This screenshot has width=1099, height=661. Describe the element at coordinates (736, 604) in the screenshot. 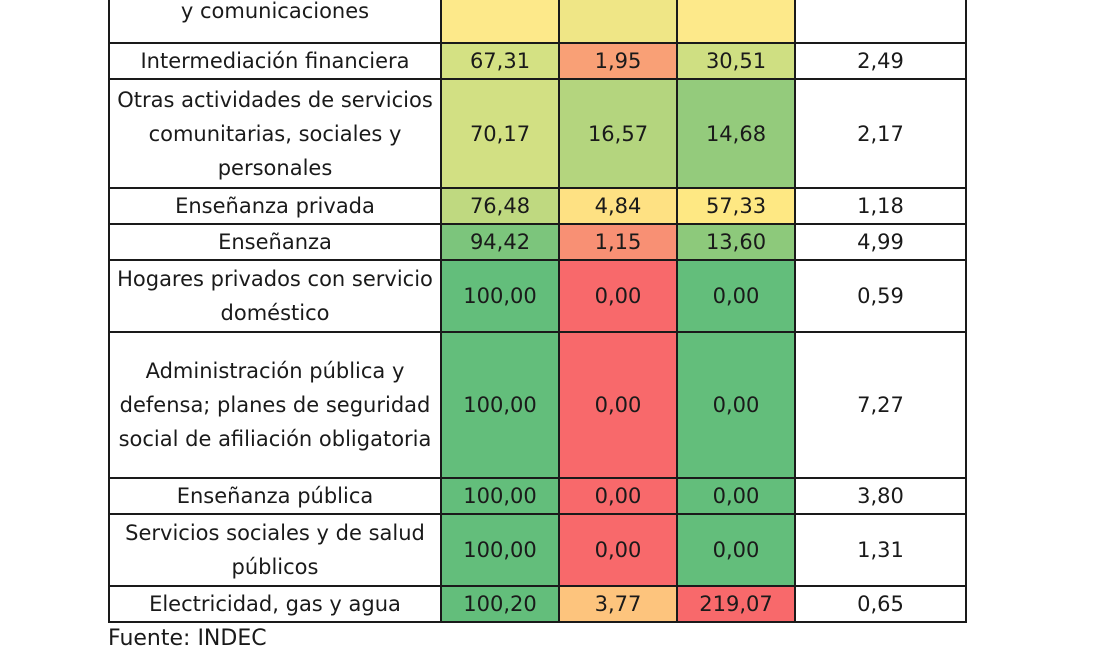

I see `value-cell-3: 219,07` at that location.